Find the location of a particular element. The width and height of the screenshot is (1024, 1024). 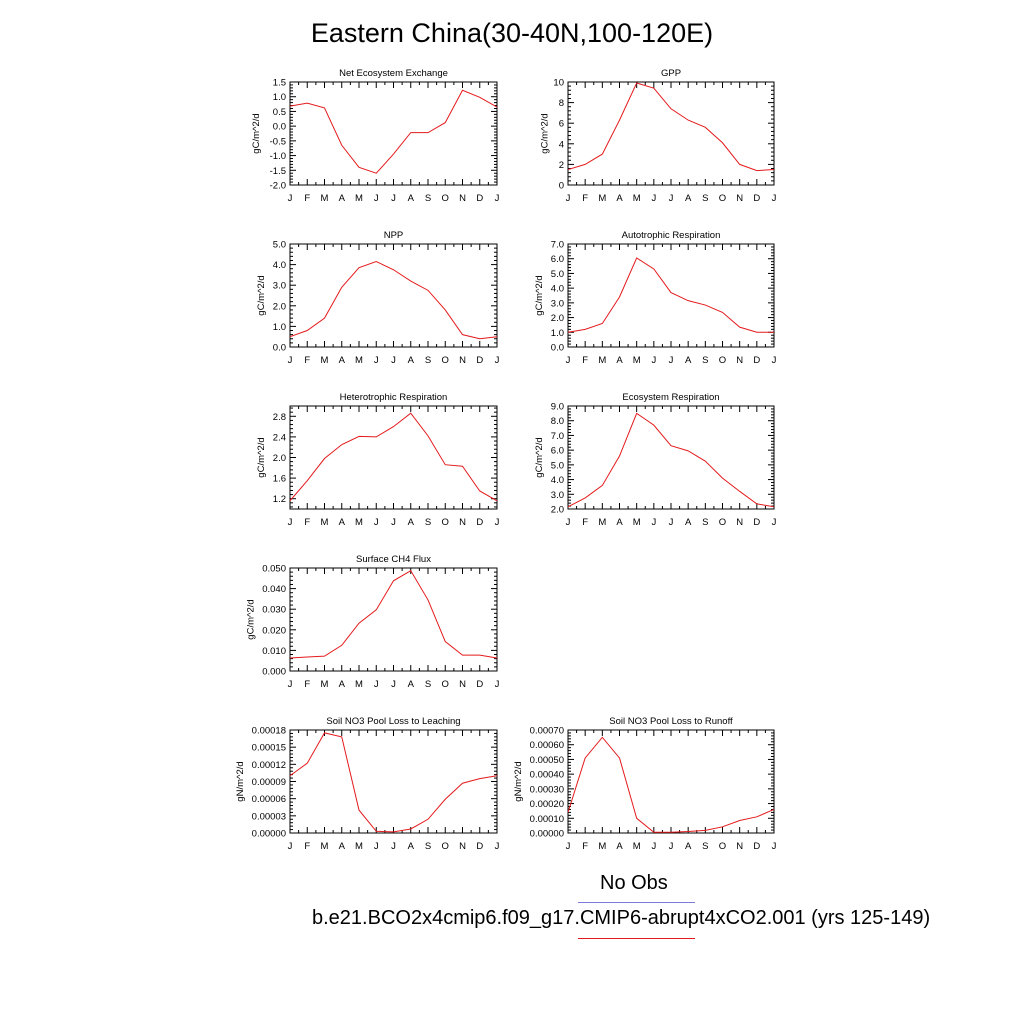

y-tick-label: 5.0 is located at coordinates (279, 245).